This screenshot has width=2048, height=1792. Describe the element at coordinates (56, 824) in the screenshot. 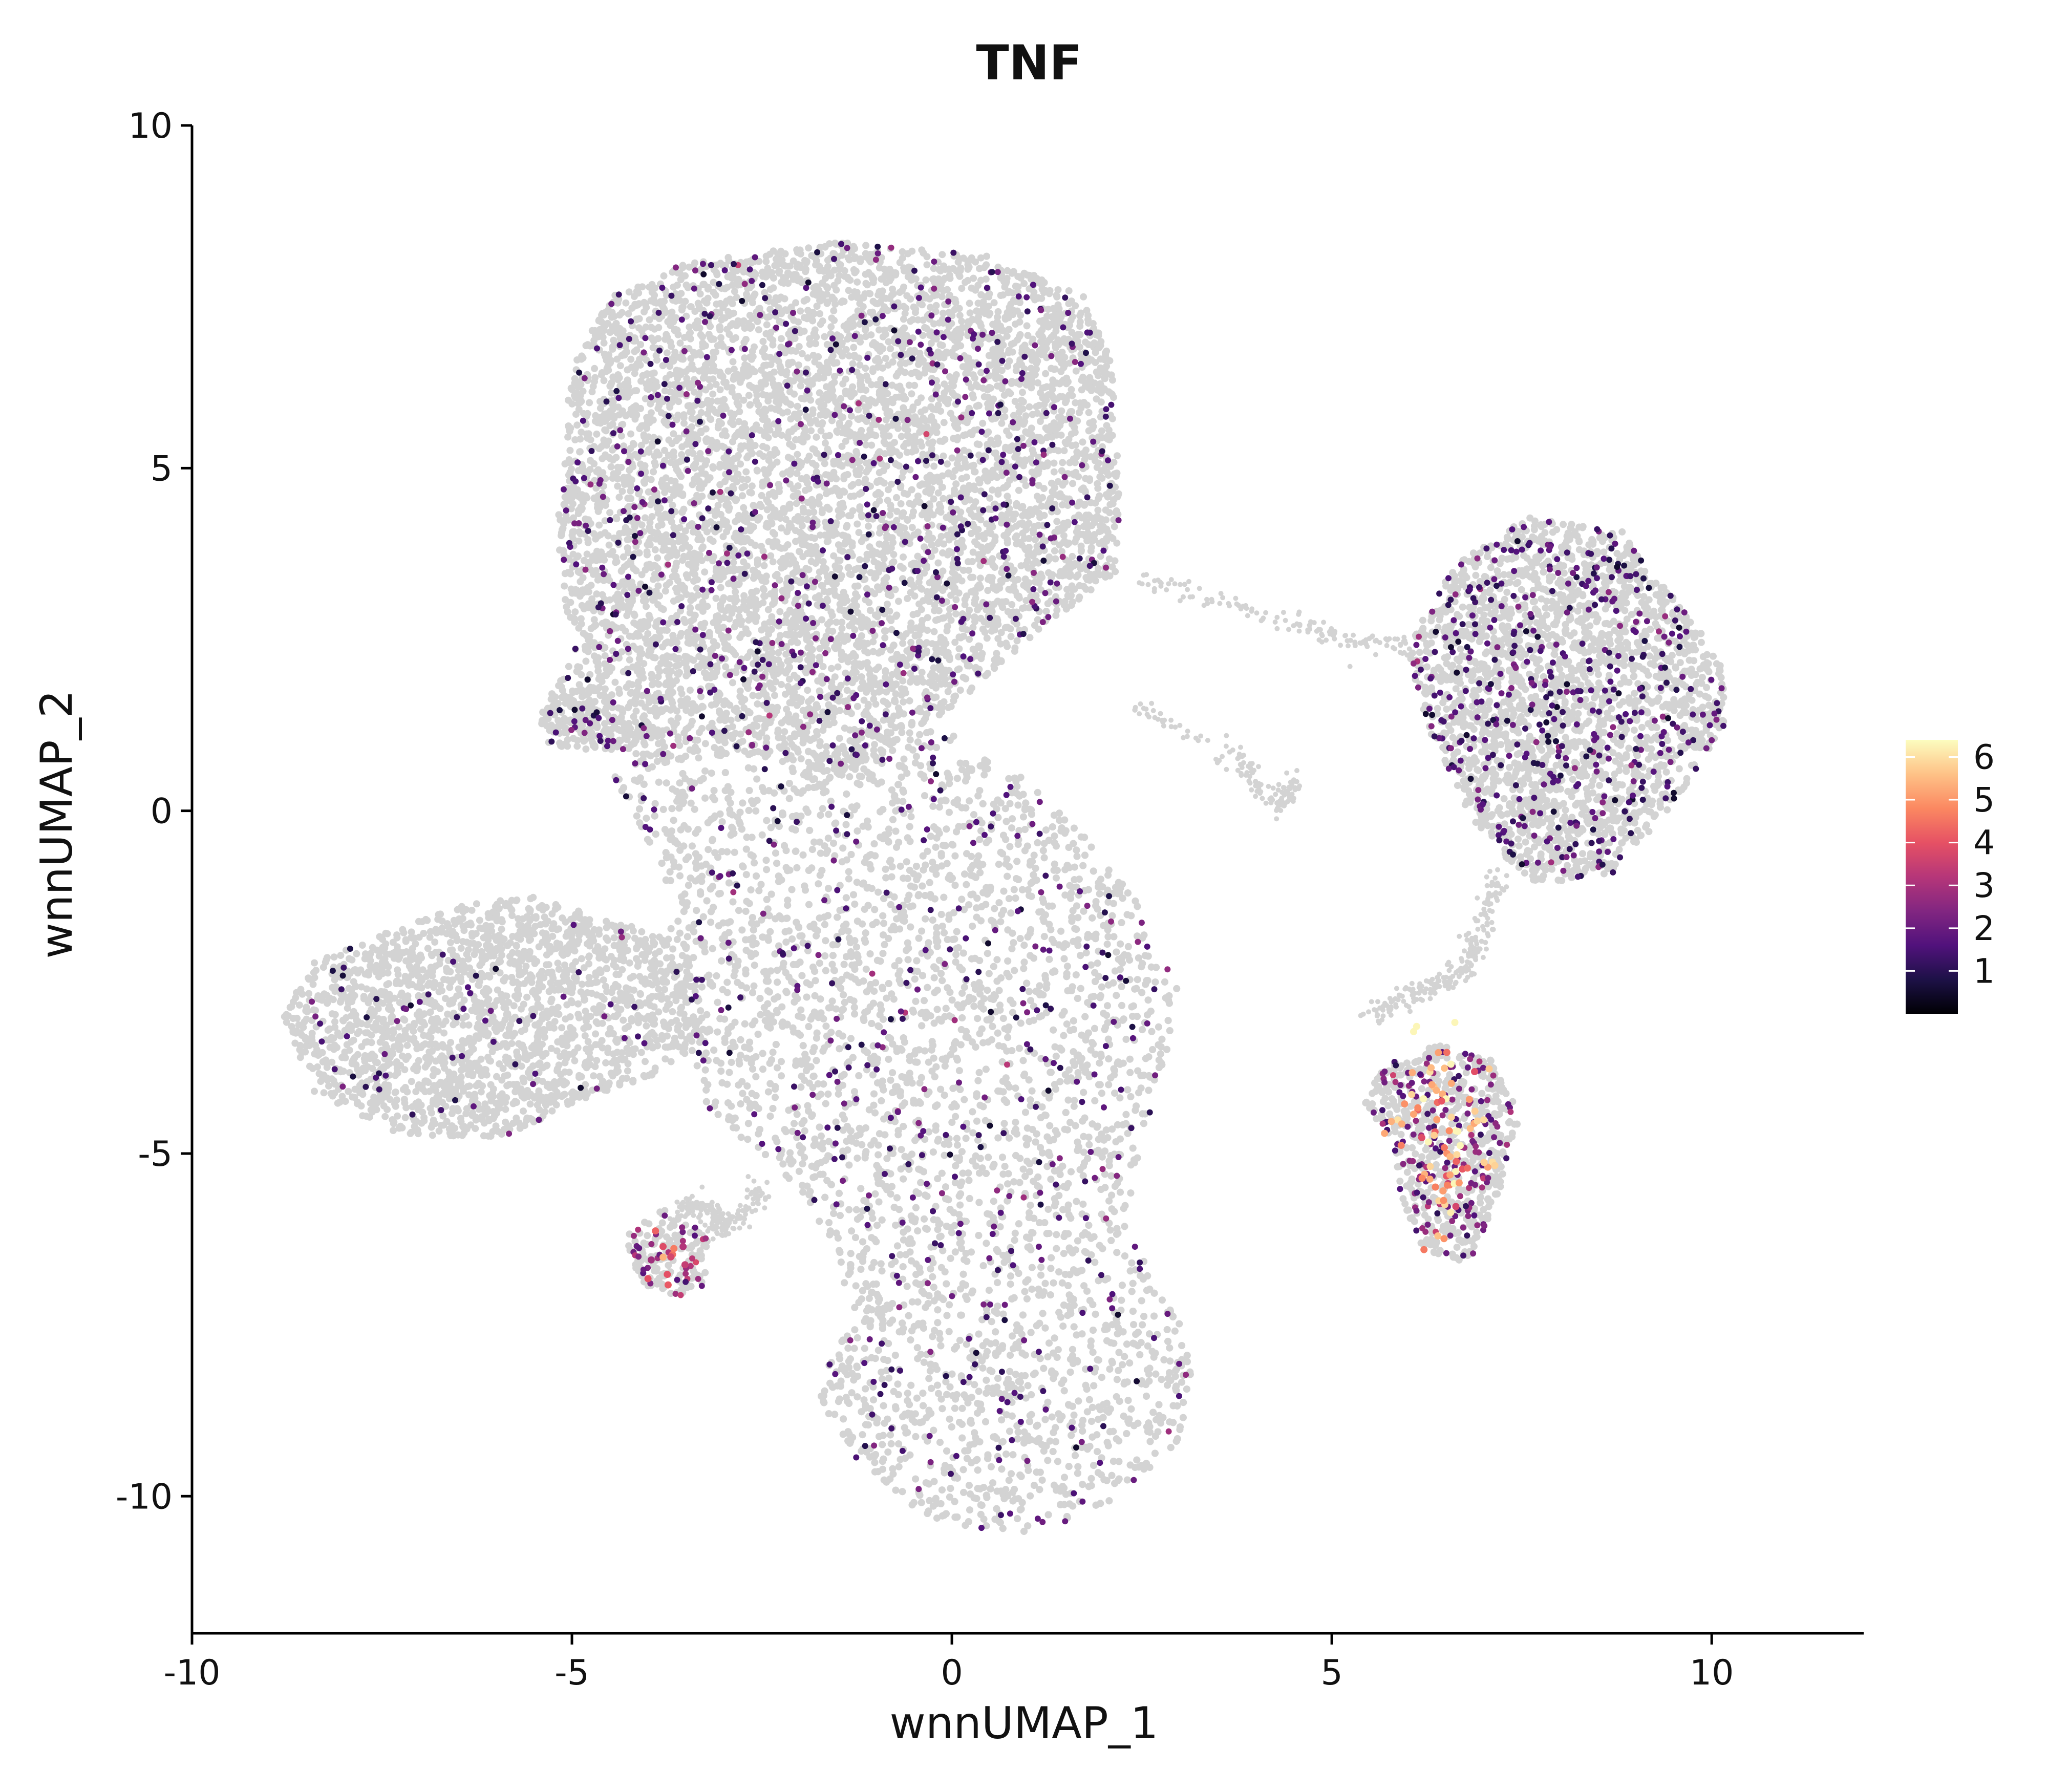

I see `y-axis-title: wnnUMAP_2` at that location.